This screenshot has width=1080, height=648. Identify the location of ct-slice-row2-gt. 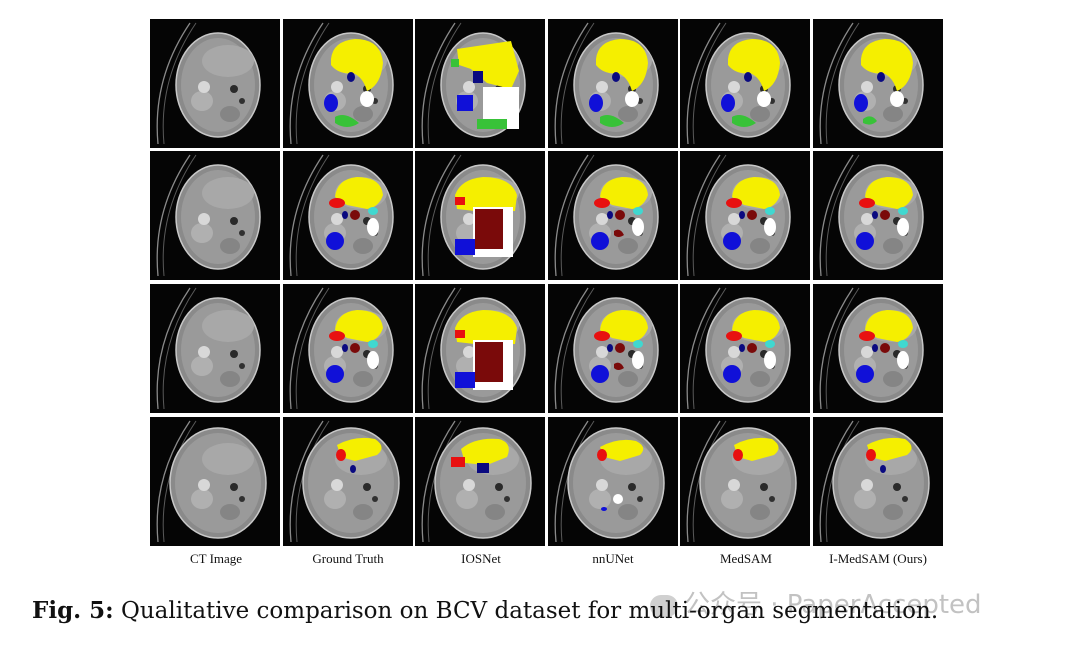
(348, 215).